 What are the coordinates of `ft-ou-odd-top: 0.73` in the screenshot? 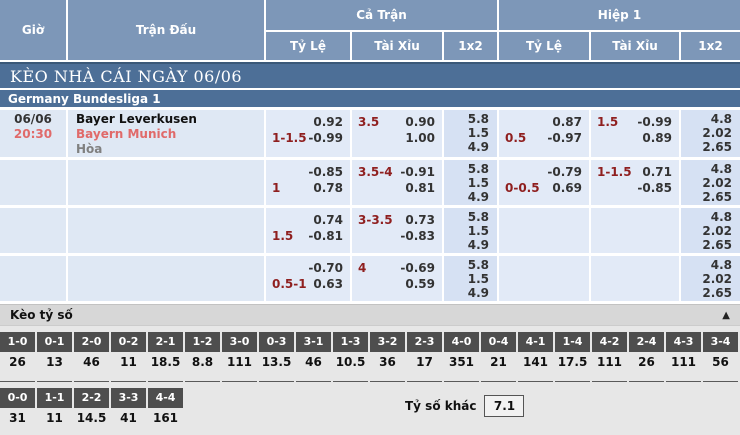 It's located at (420, 220).